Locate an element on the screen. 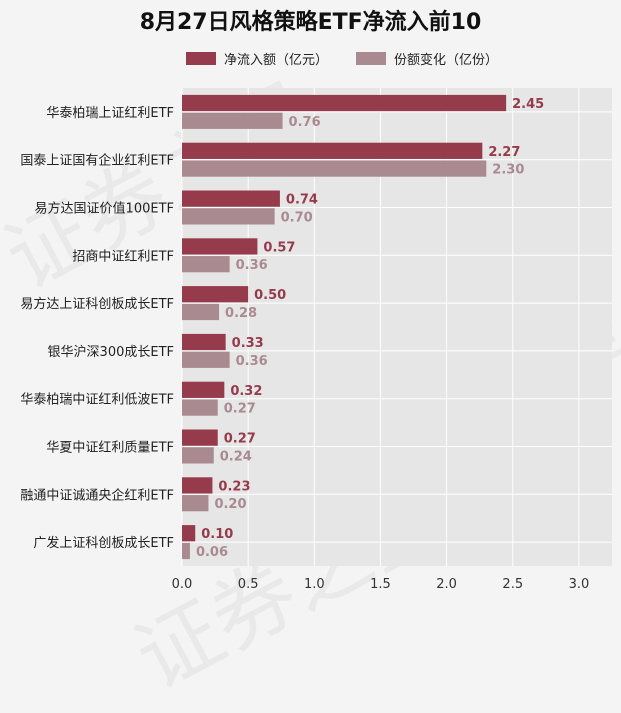  x-tick-label: 3.0 is located at coordinates (579, 584).